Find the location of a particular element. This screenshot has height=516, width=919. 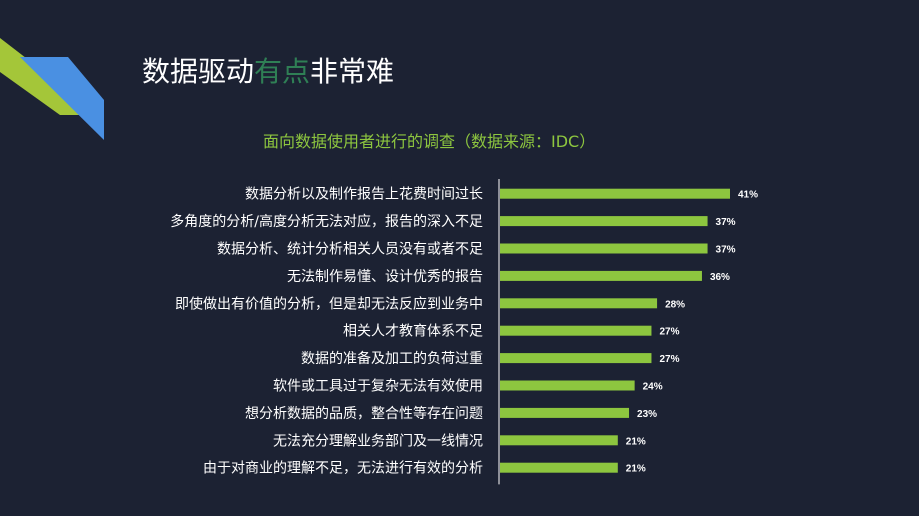

corner-decoration is located at coordinates (52, 89).